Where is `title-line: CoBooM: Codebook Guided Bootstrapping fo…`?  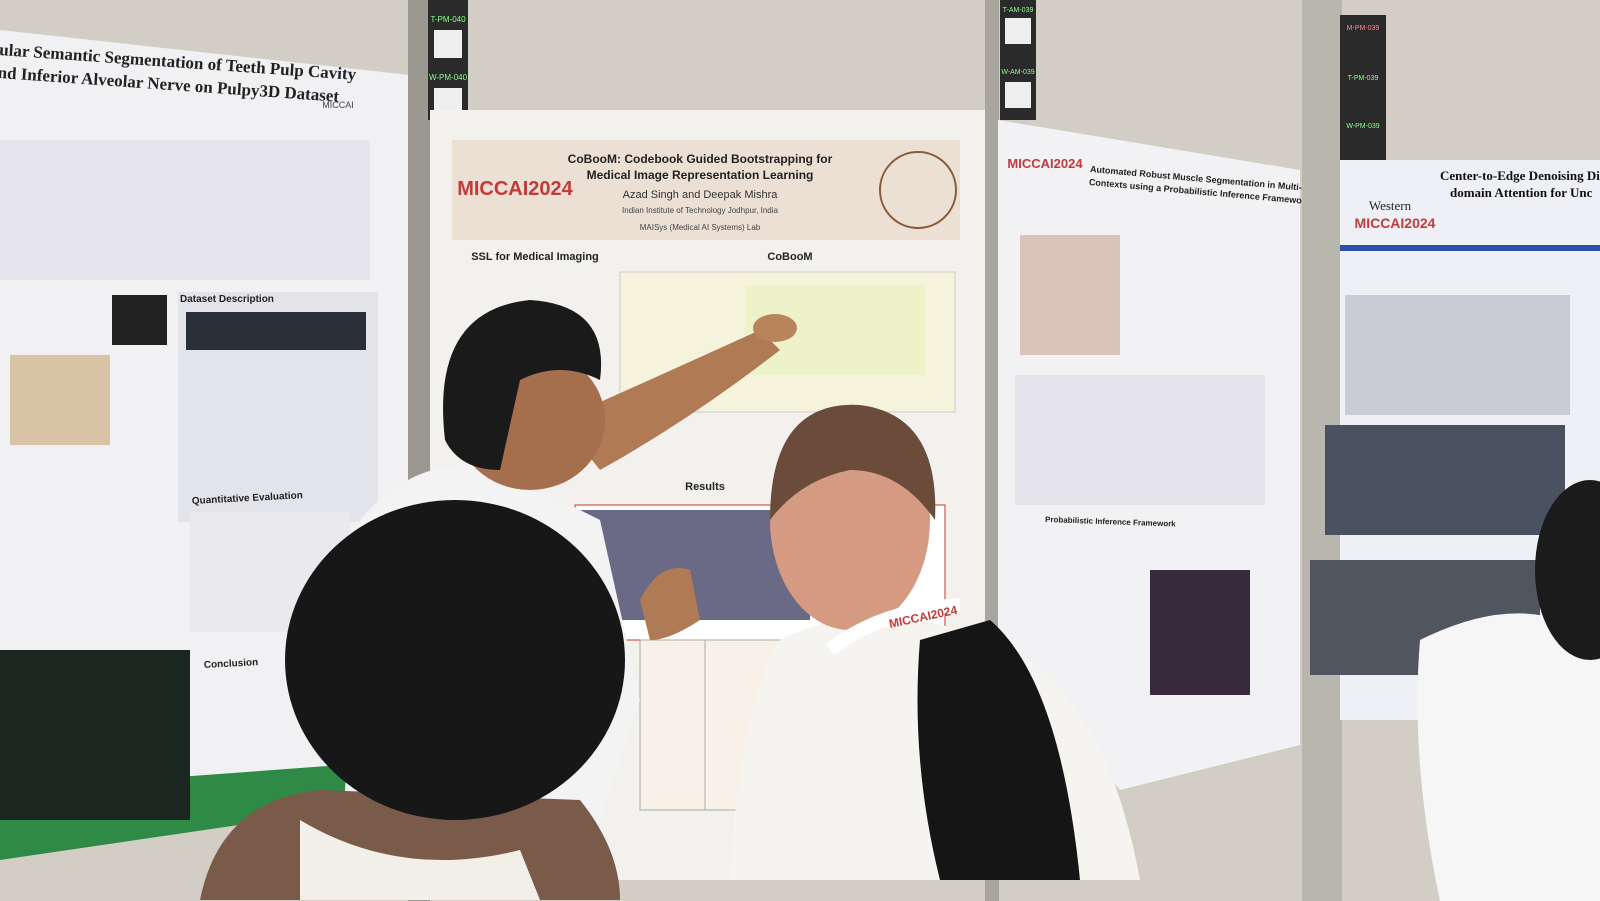
title-line: CoBooM: Codebook Guided Bootstrapping fo… is located at coordinates (700, 159).